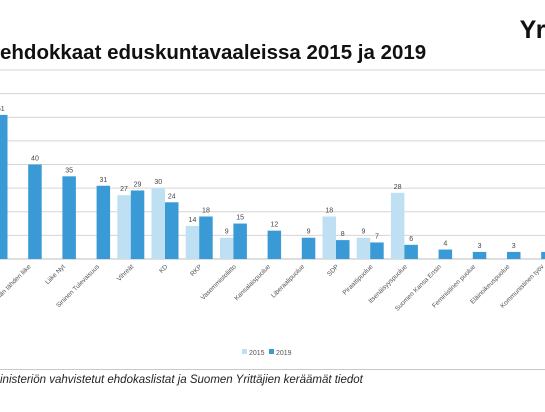 This screenshot has width=545, height=412. I want to click on data-label: 7, so click(377, 236).